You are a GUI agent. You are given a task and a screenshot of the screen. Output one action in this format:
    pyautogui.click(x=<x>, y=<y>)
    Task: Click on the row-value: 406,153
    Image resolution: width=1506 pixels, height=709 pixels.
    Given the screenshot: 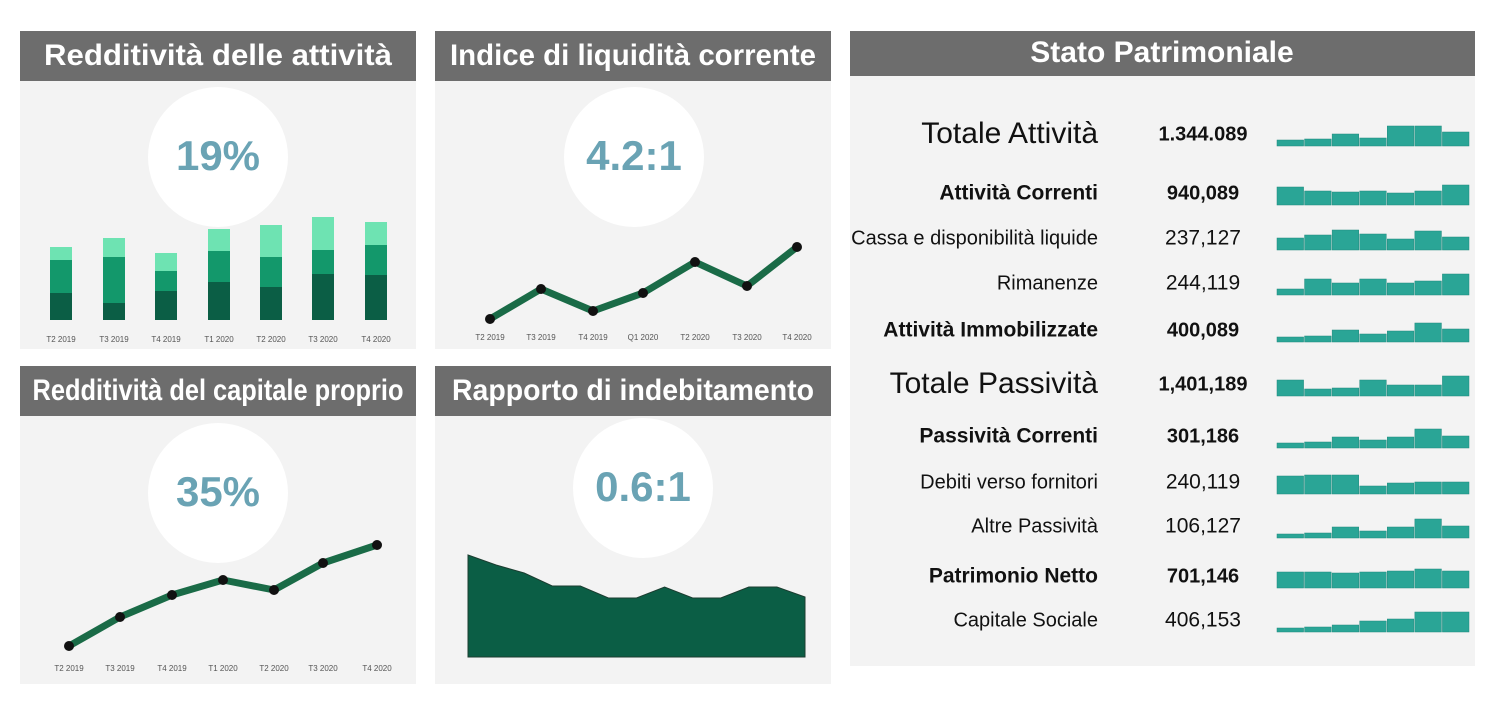 What is the action you would take?
    pyautogui.click(x=1203, y=620)
    